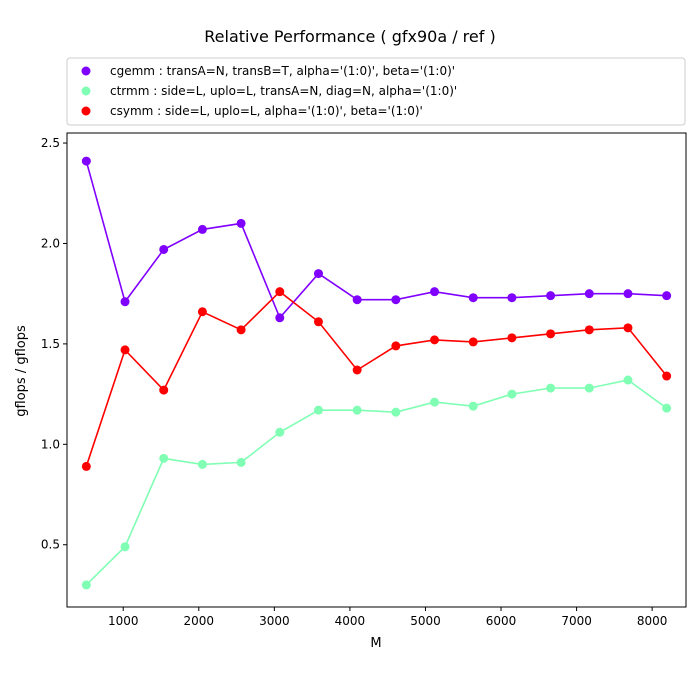  What do you see at coordinates (50, 243) in the screenshot?
I see `y-tick-label: 2.0` at bounding box center [50, 243].